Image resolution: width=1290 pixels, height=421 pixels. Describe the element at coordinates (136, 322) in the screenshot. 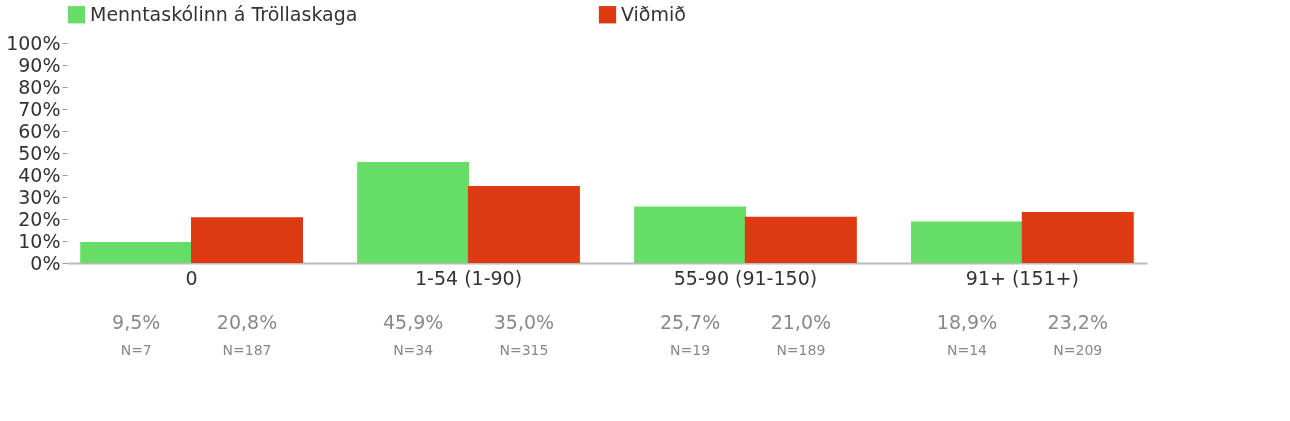

I see `data-label: 9,5%` at that location.